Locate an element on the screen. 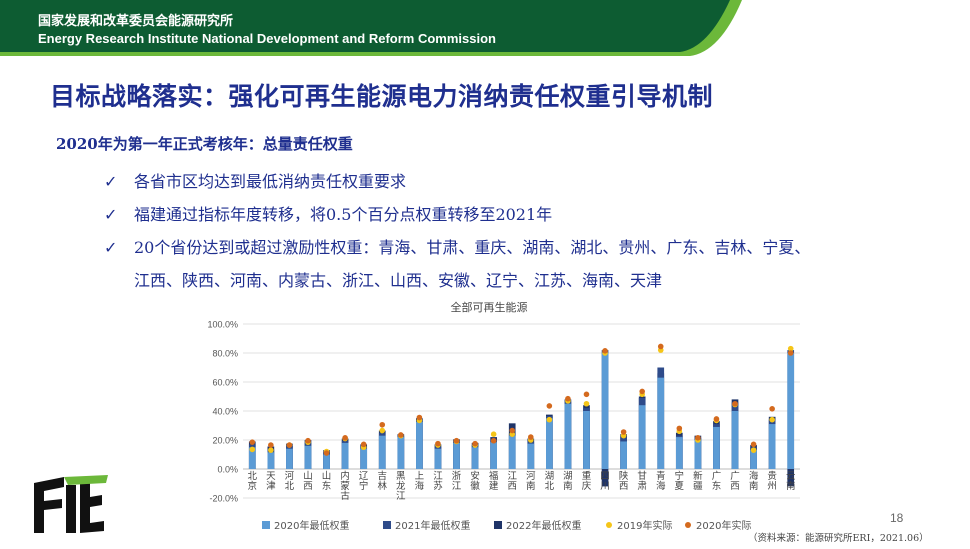  bullet-item: ✓ 福建通过指标年度转移，将0.5个百分点权重转移至2021年 is located at coordinates (524, 214).